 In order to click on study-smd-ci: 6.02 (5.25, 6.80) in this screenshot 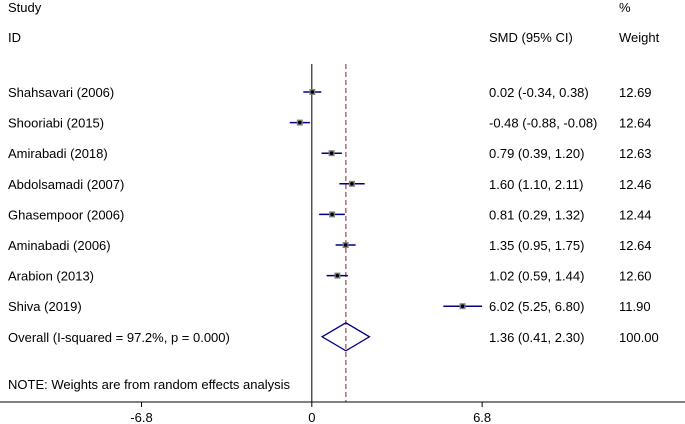, I will do `click(536, 306)`.